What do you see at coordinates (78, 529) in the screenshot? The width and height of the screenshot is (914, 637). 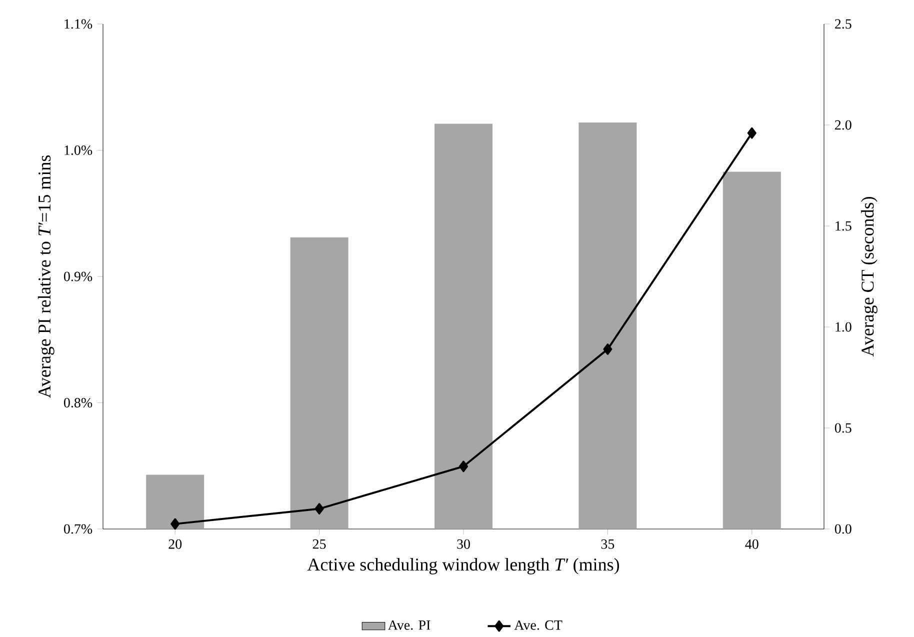 I see `y-tick-label: 0.7%` at bounding box center [78, 529].